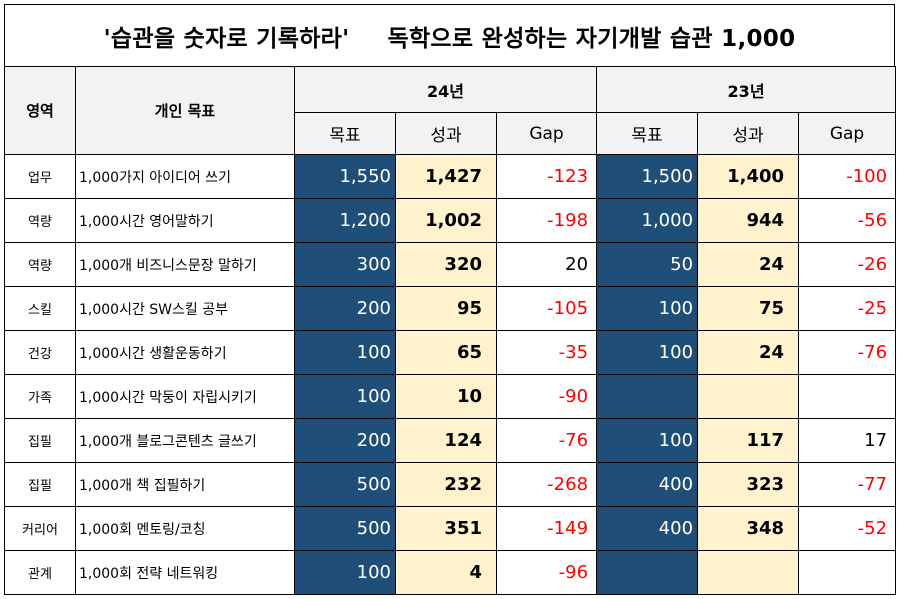 This screenshot has width=899, height=599. Describe the element at coordinates (446, 133) in the screenshot. I see `header-result-24: 성과` at that location.